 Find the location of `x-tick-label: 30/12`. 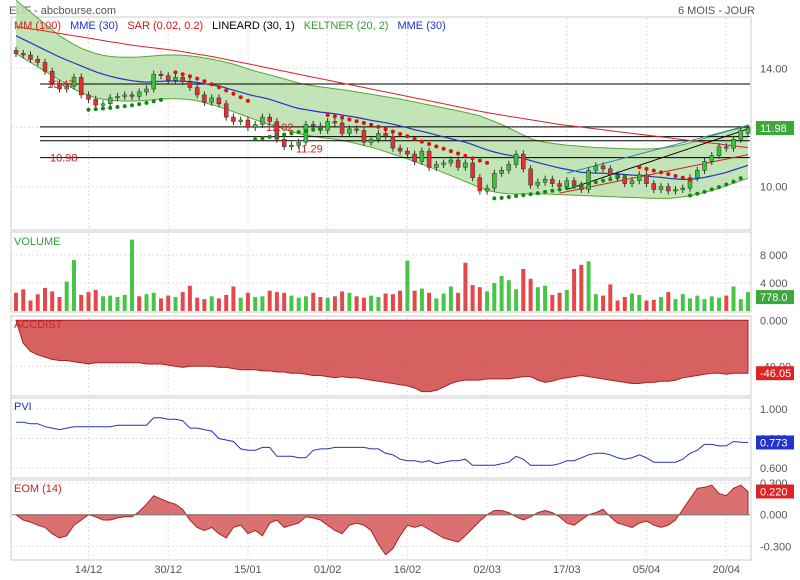

x-tick-label: 30/12 is located at coordinates (168, 570).